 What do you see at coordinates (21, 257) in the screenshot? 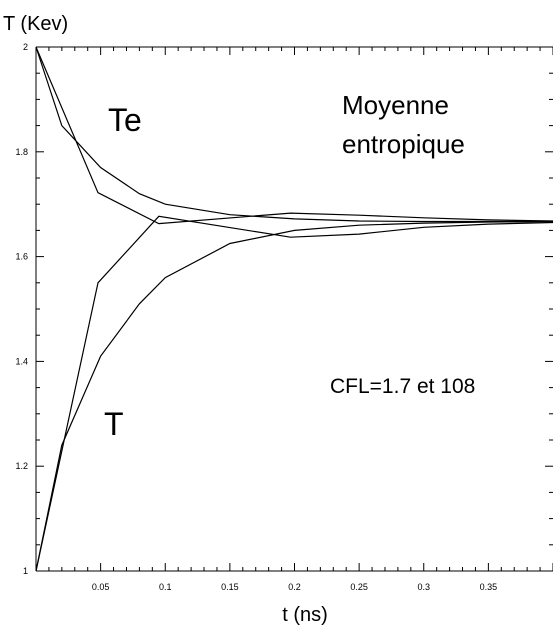
I see `y-tick-label: 1.6` at bounding box center [21, 257].